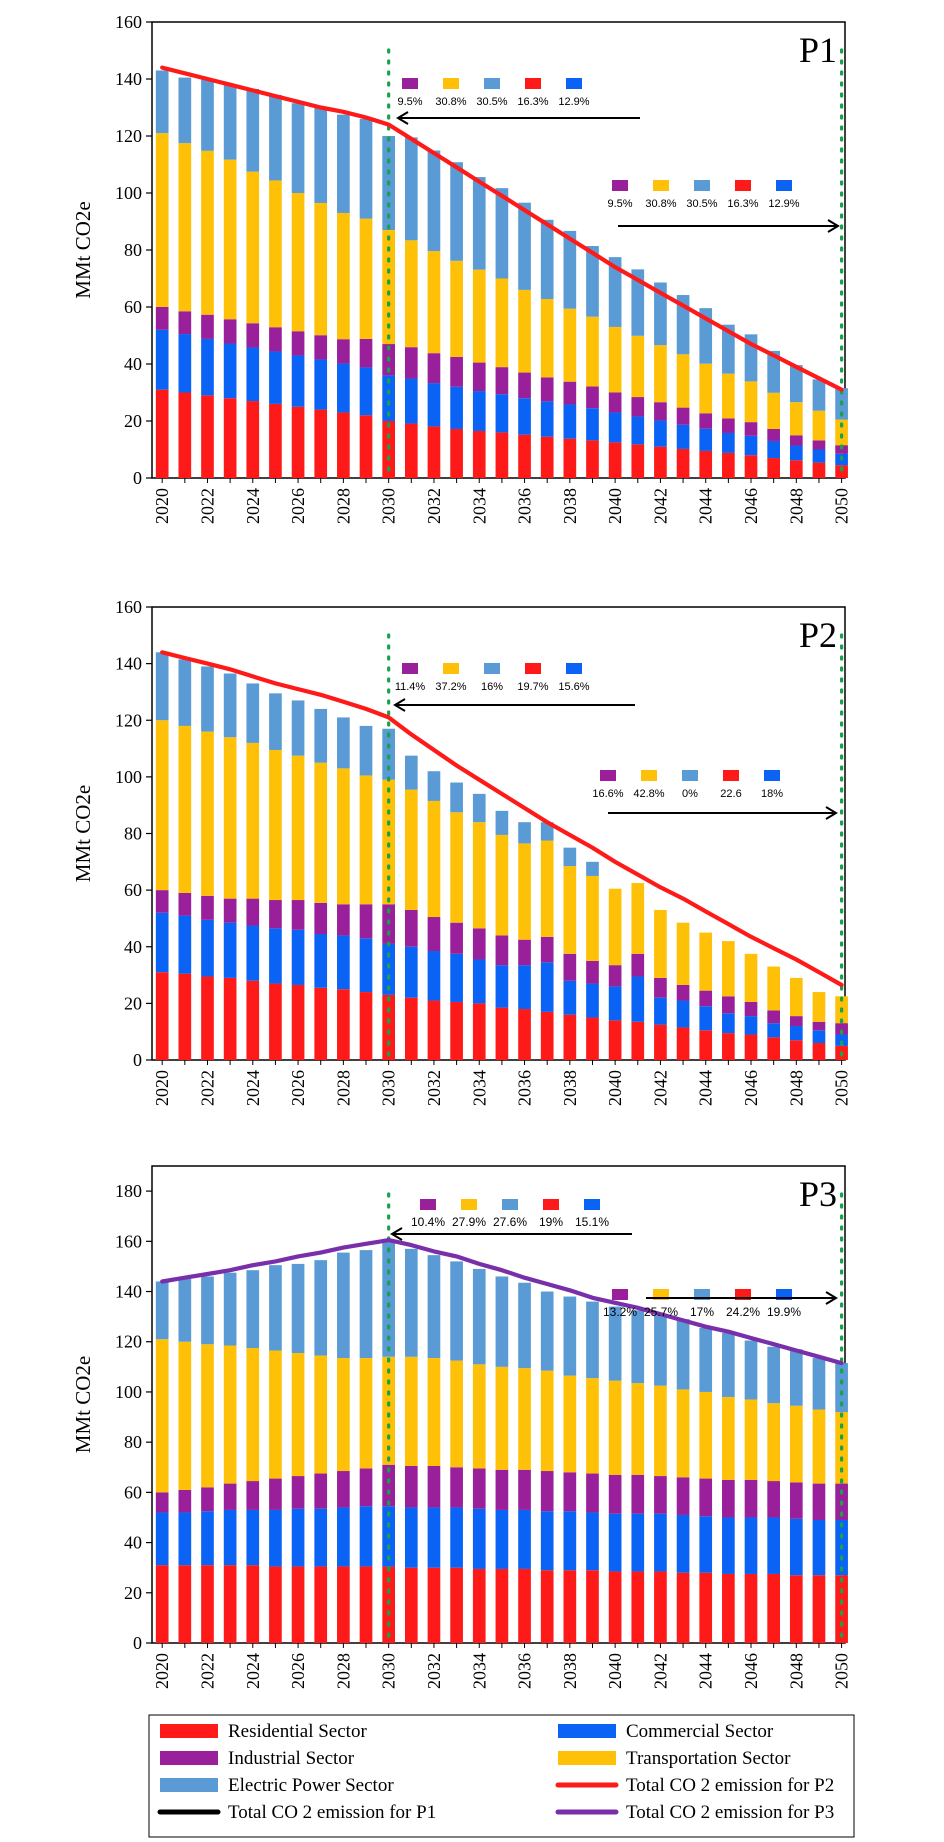  Describe the element at coordinates (409, 102) in the screenshot. I see `share-percent: 9.5%` at that location.